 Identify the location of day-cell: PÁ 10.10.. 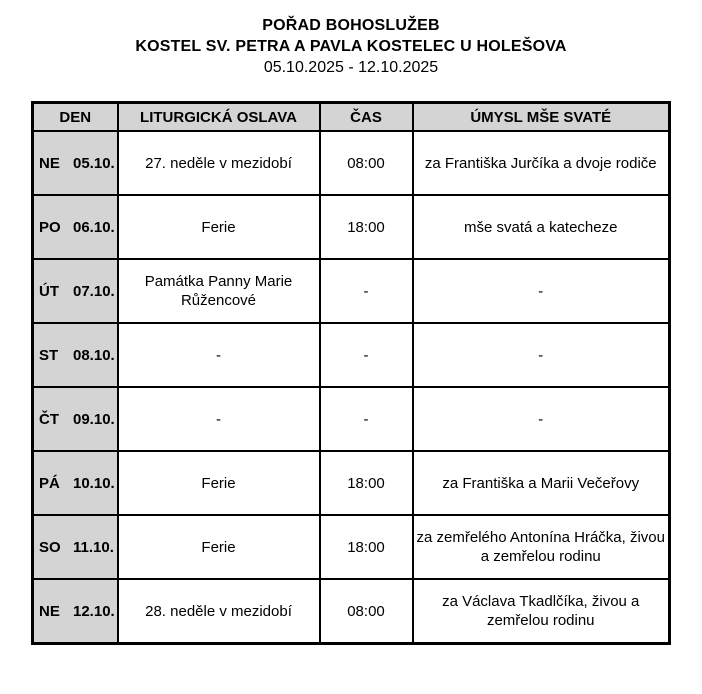
(75, 483).